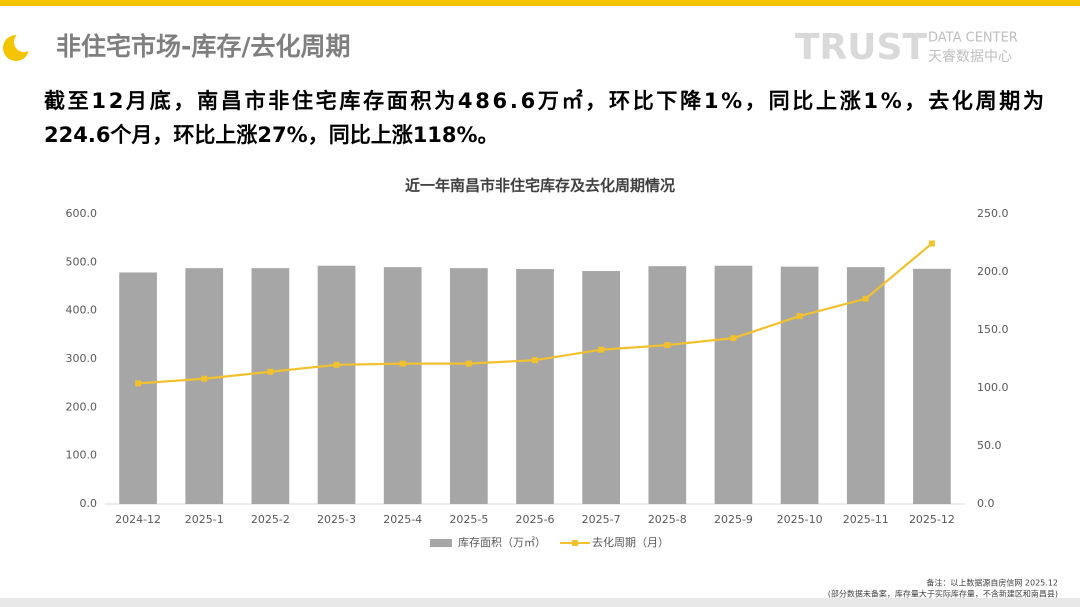  Describe the element at coordinates (992, 583) in the screenshot. I see `footnote: 备注：以上数据源自房信网 2025.12` at that location.